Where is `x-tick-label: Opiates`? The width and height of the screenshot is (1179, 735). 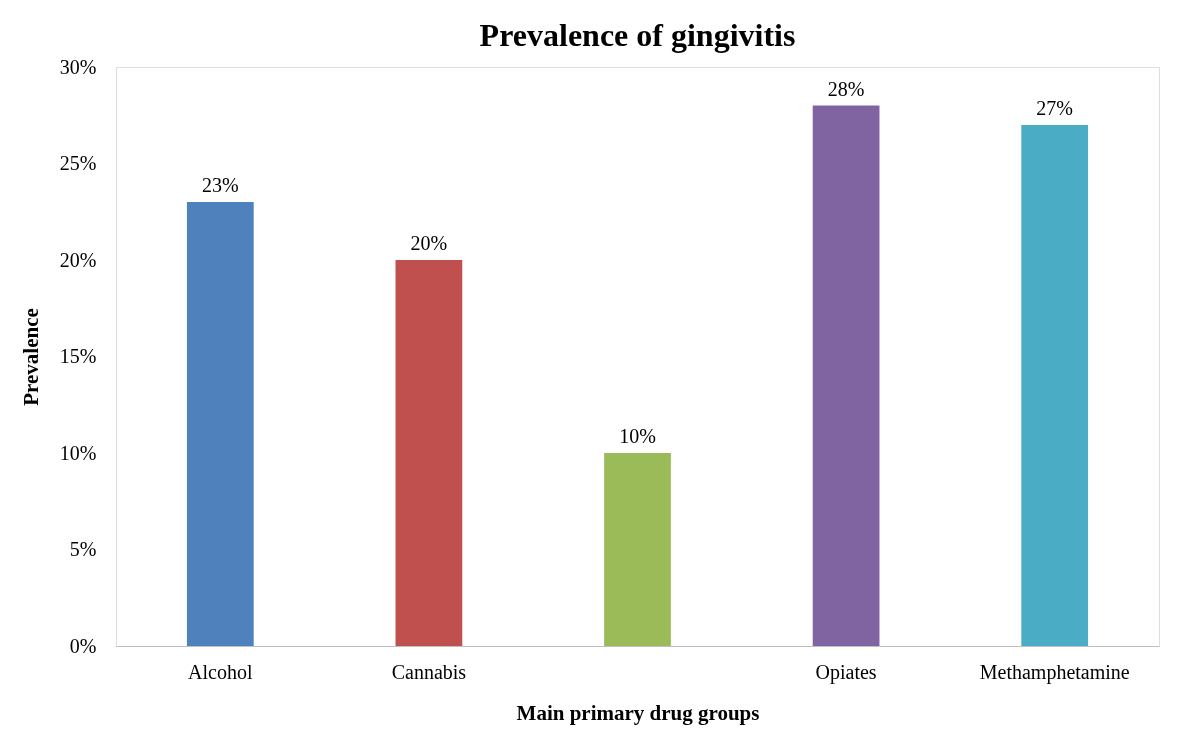
x-tick-label: Opiates is located at coordinates (846, 672).